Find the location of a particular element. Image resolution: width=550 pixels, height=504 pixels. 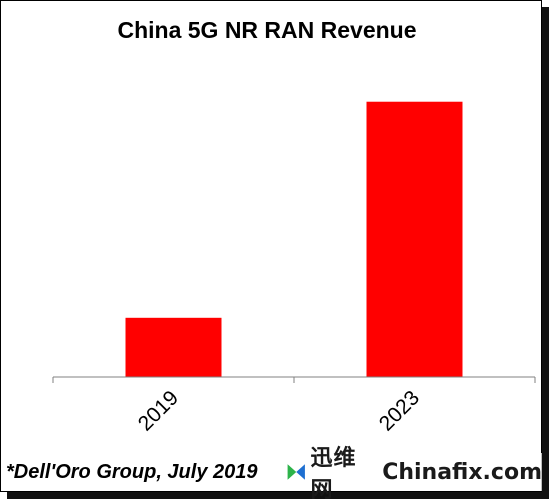

bar-2019 is located at coordinates (173, 347).